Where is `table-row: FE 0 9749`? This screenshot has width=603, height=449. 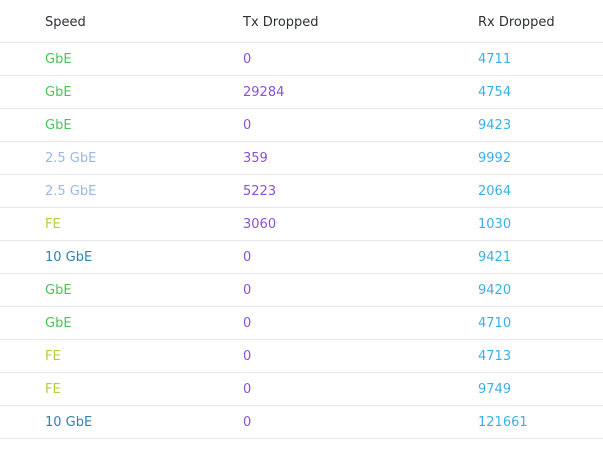 table-row: FE 0 9749 is located at coordinates (301, 389).